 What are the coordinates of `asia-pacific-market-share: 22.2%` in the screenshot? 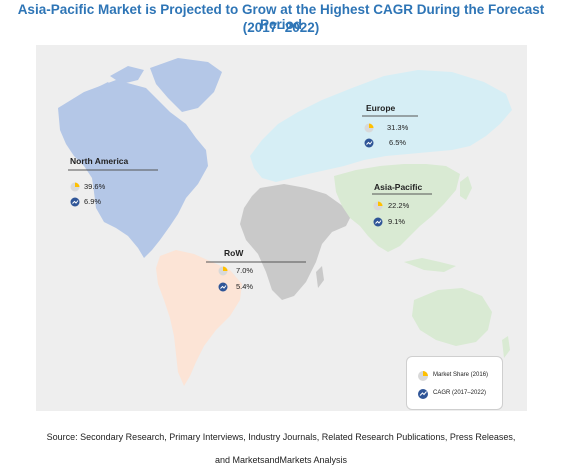 It's located at (399, 205).